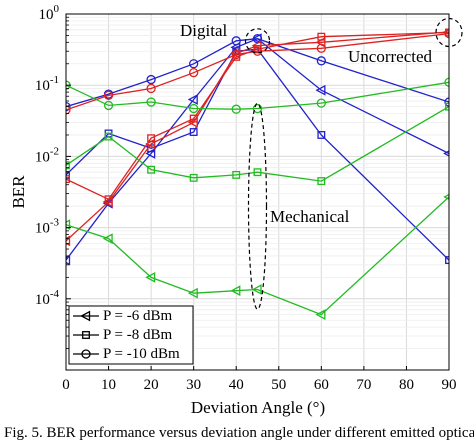 The height and width of the screenshot is (440, 474). Describe the element at coordinates (203, 30) in the screenshot. I see `annotation-digital: Digital` at that location.